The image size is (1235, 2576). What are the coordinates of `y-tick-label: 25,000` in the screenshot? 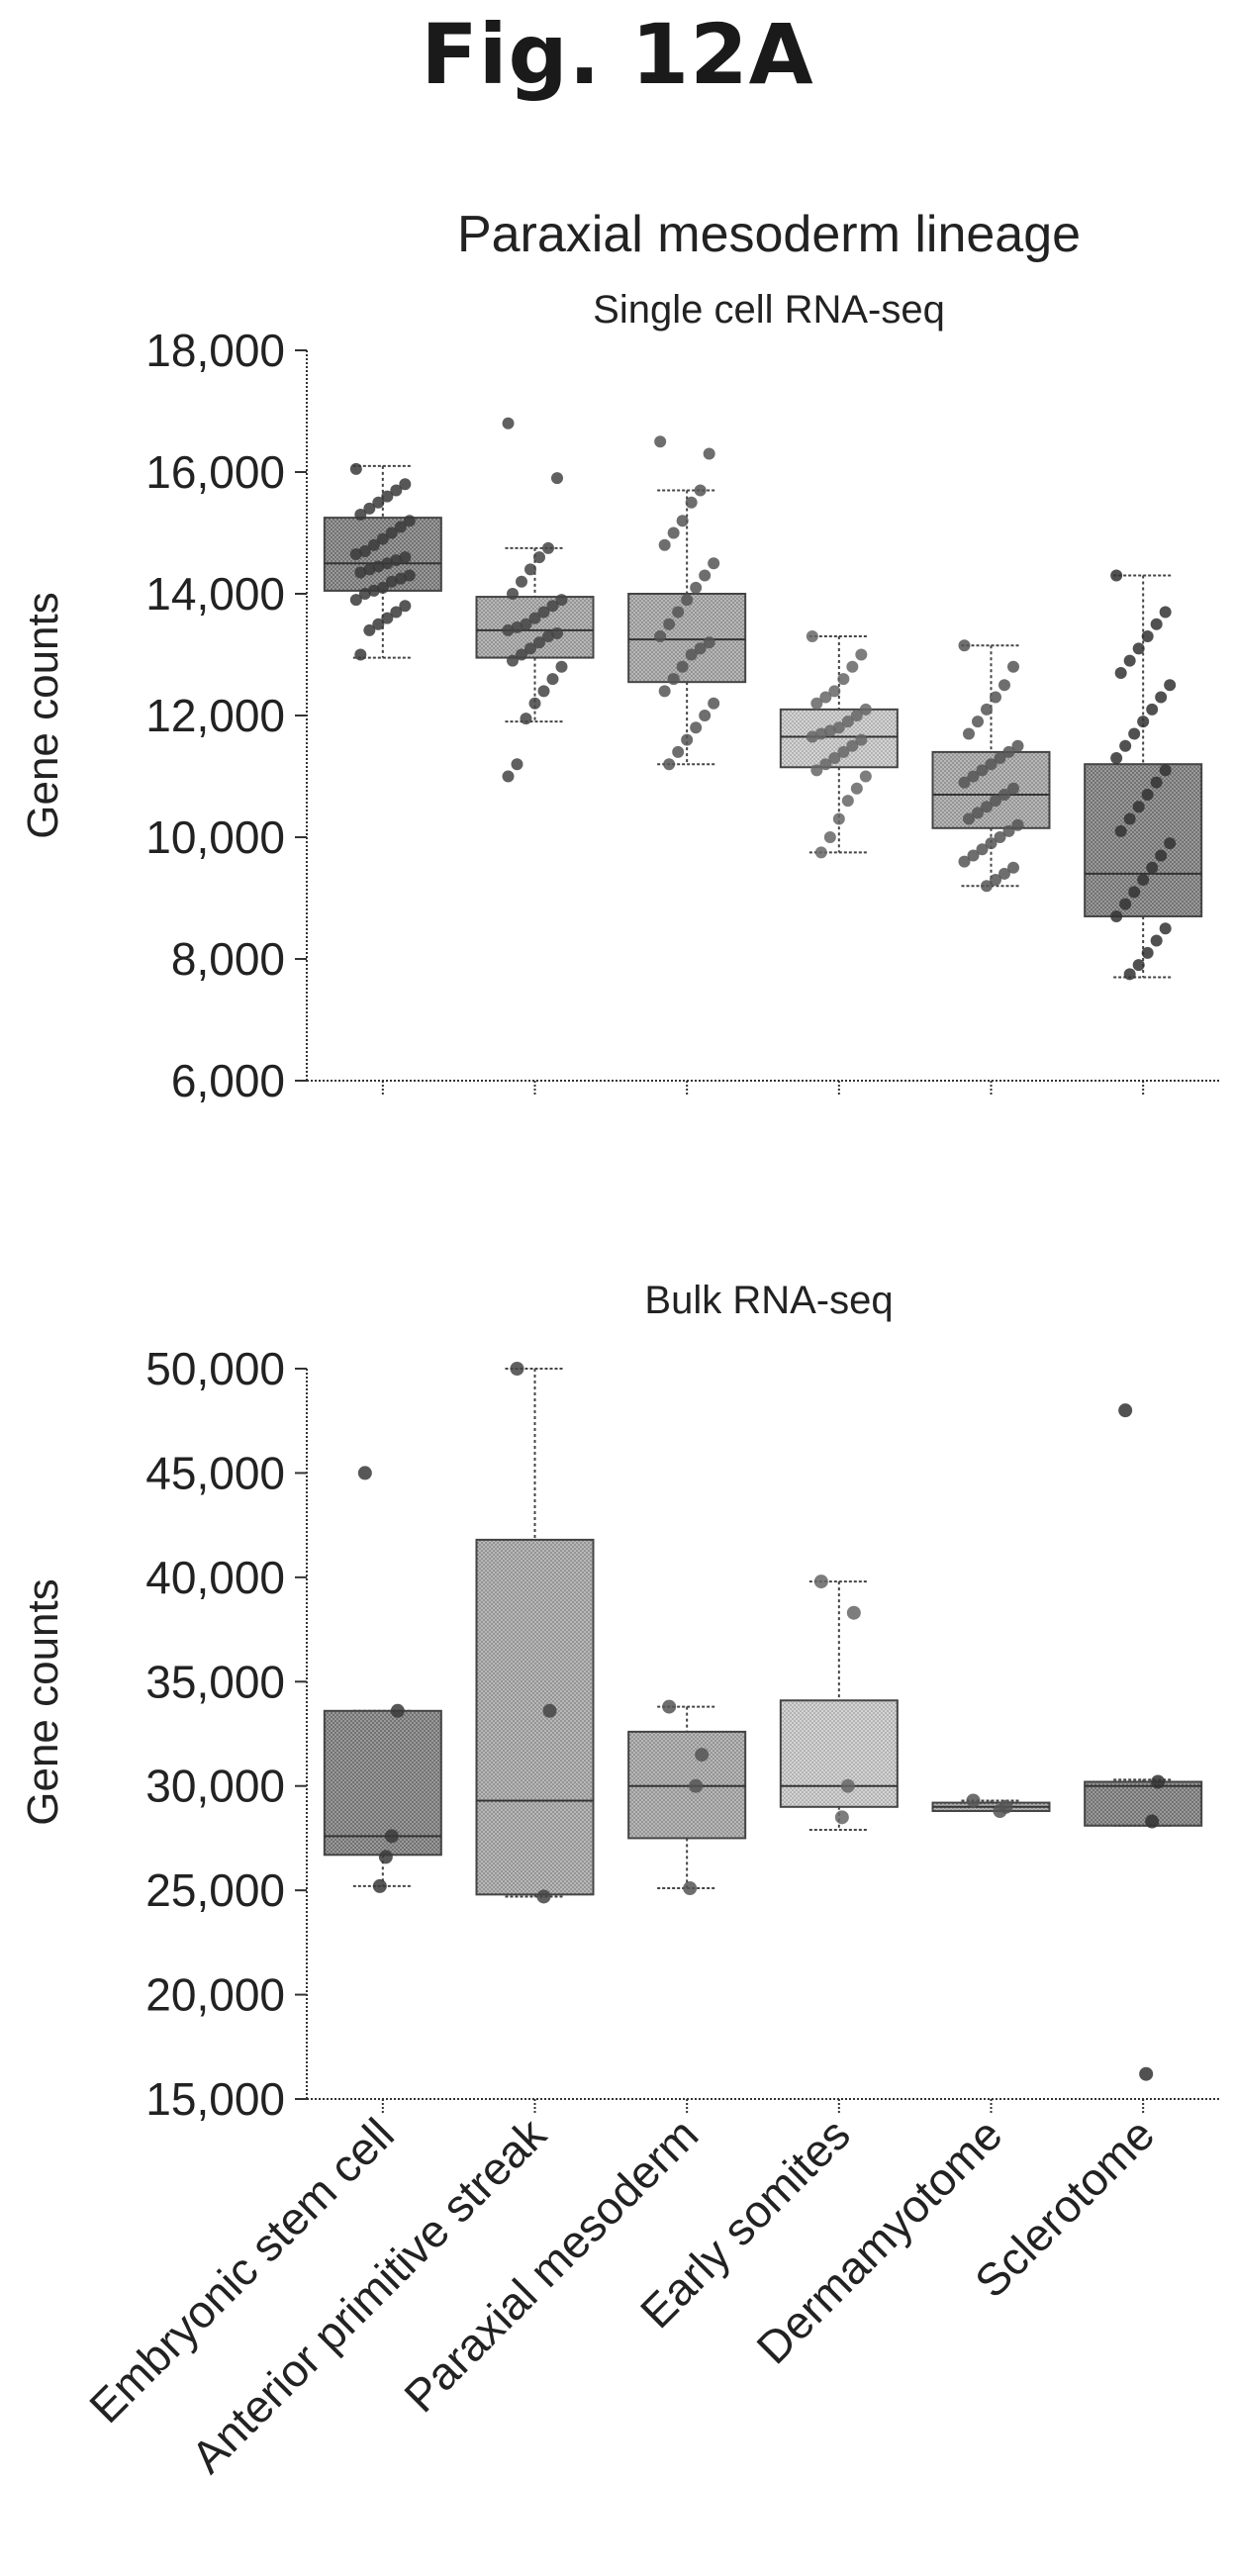 It's located at (215, 1890).